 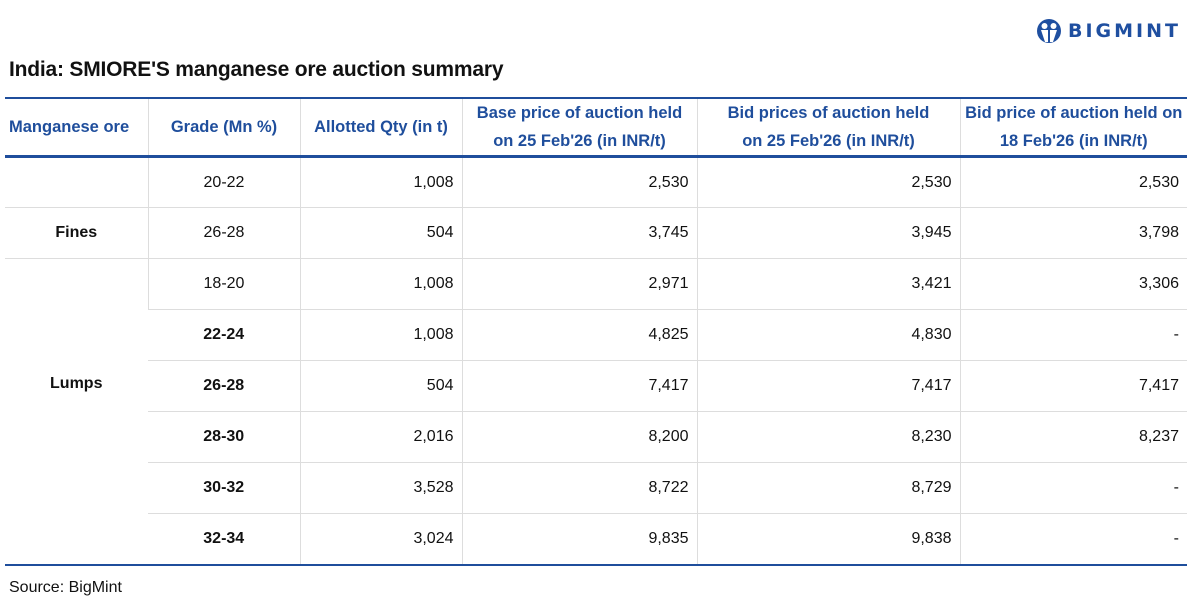 What do you see at coordinates (76, 411) in the screenshot?
I see `ore-type-cell: Lumps` at bounding box center [76, 411].